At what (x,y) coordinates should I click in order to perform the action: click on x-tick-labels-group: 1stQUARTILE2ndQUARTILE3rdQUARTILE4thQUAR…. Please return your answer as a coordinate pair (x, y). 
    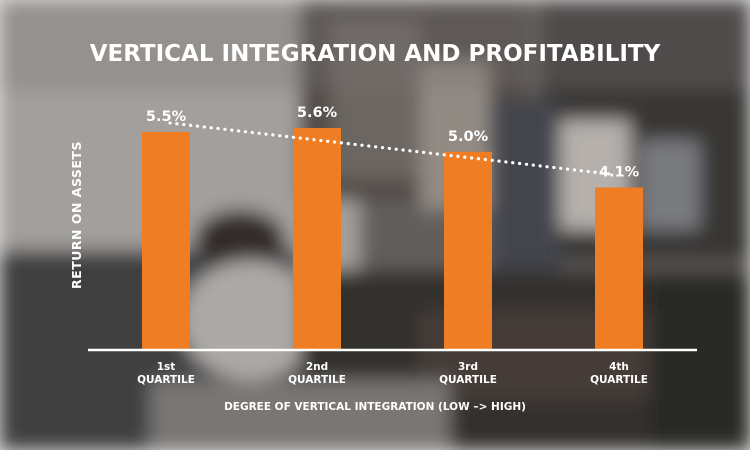
    Looking at the image, I should click on (392, 373).